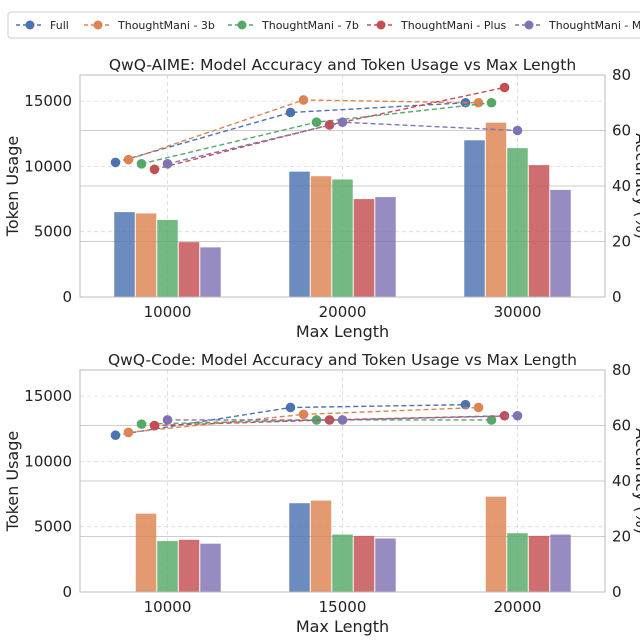  What do you see at coordinates (518, 312) in the screenshot?
I see `x-tick-2: 30000` at bounding box center [518, 312].